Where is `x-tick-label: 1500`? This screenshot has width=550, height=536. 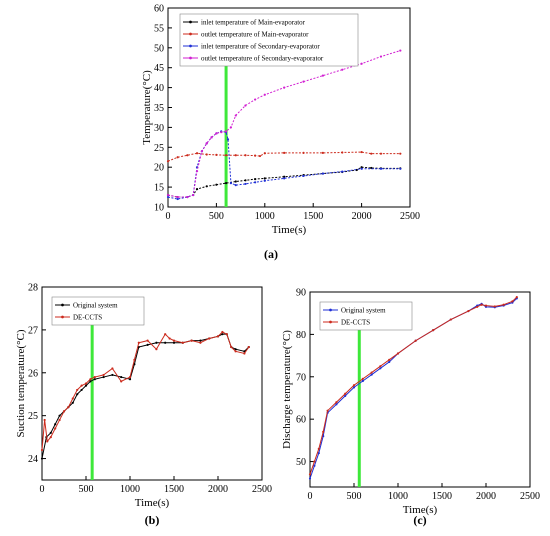
x-tick-label: 1500 is located at coordinates (313, 216).